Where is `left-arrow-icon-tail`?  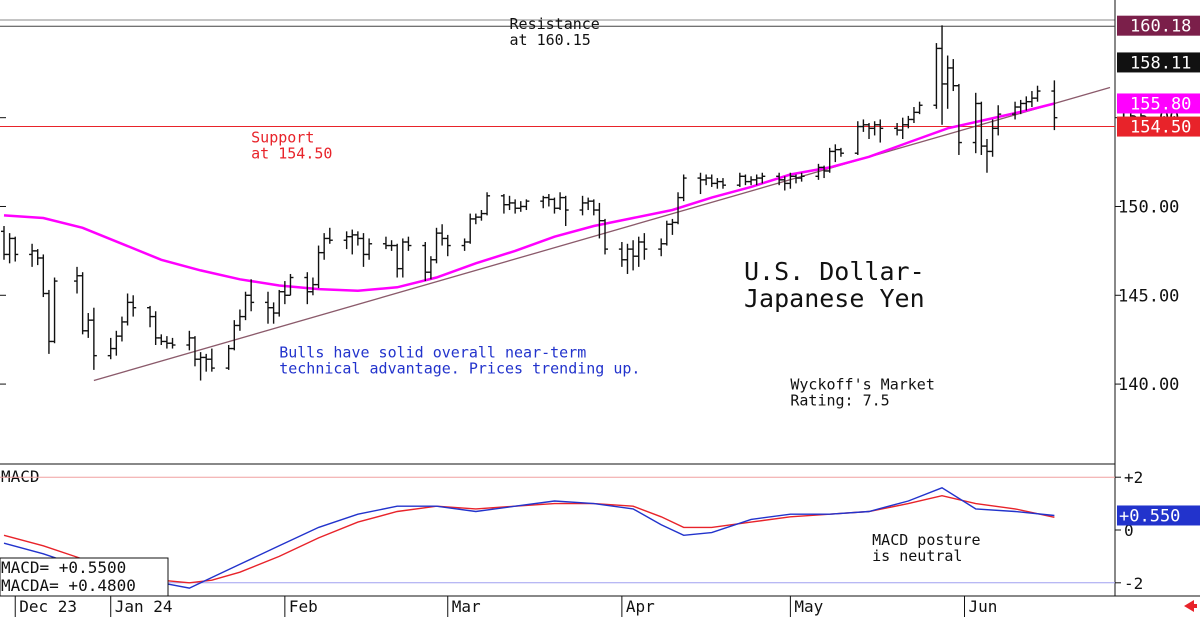 left-arrow-icon-tail is located at coordinates (1195, 606).